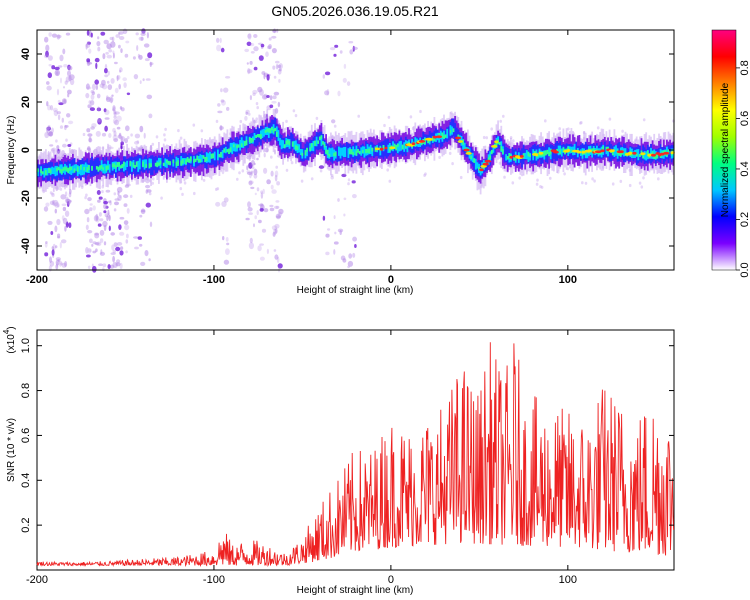 The height and width of the screenshot is (600, 750). What do you see at coordinates (37, 580) in the screenshot?
I see `snr-x-tick-label: -200` at bounding box center [37, 580].